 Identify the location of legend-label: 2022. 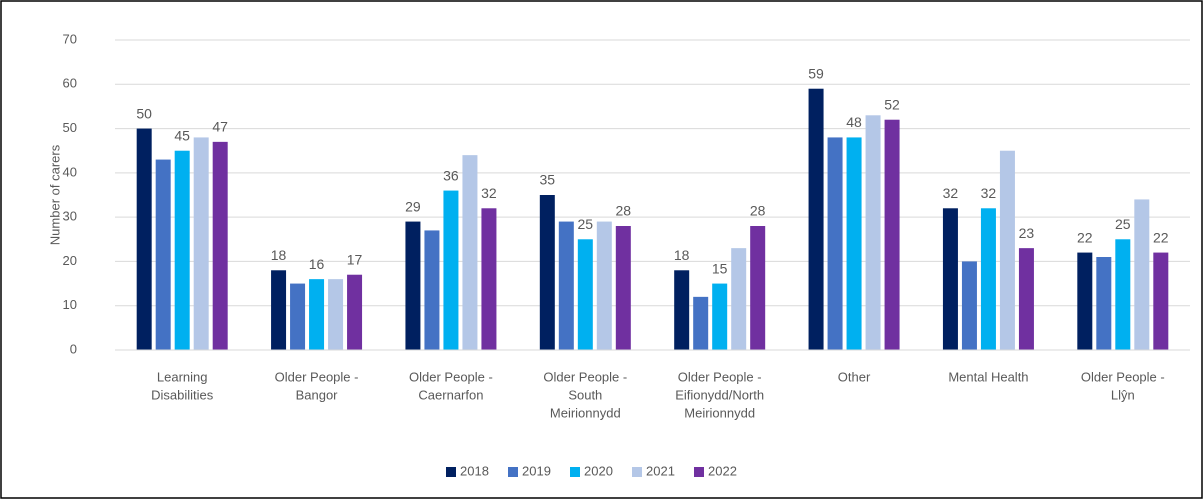
(722, 470).